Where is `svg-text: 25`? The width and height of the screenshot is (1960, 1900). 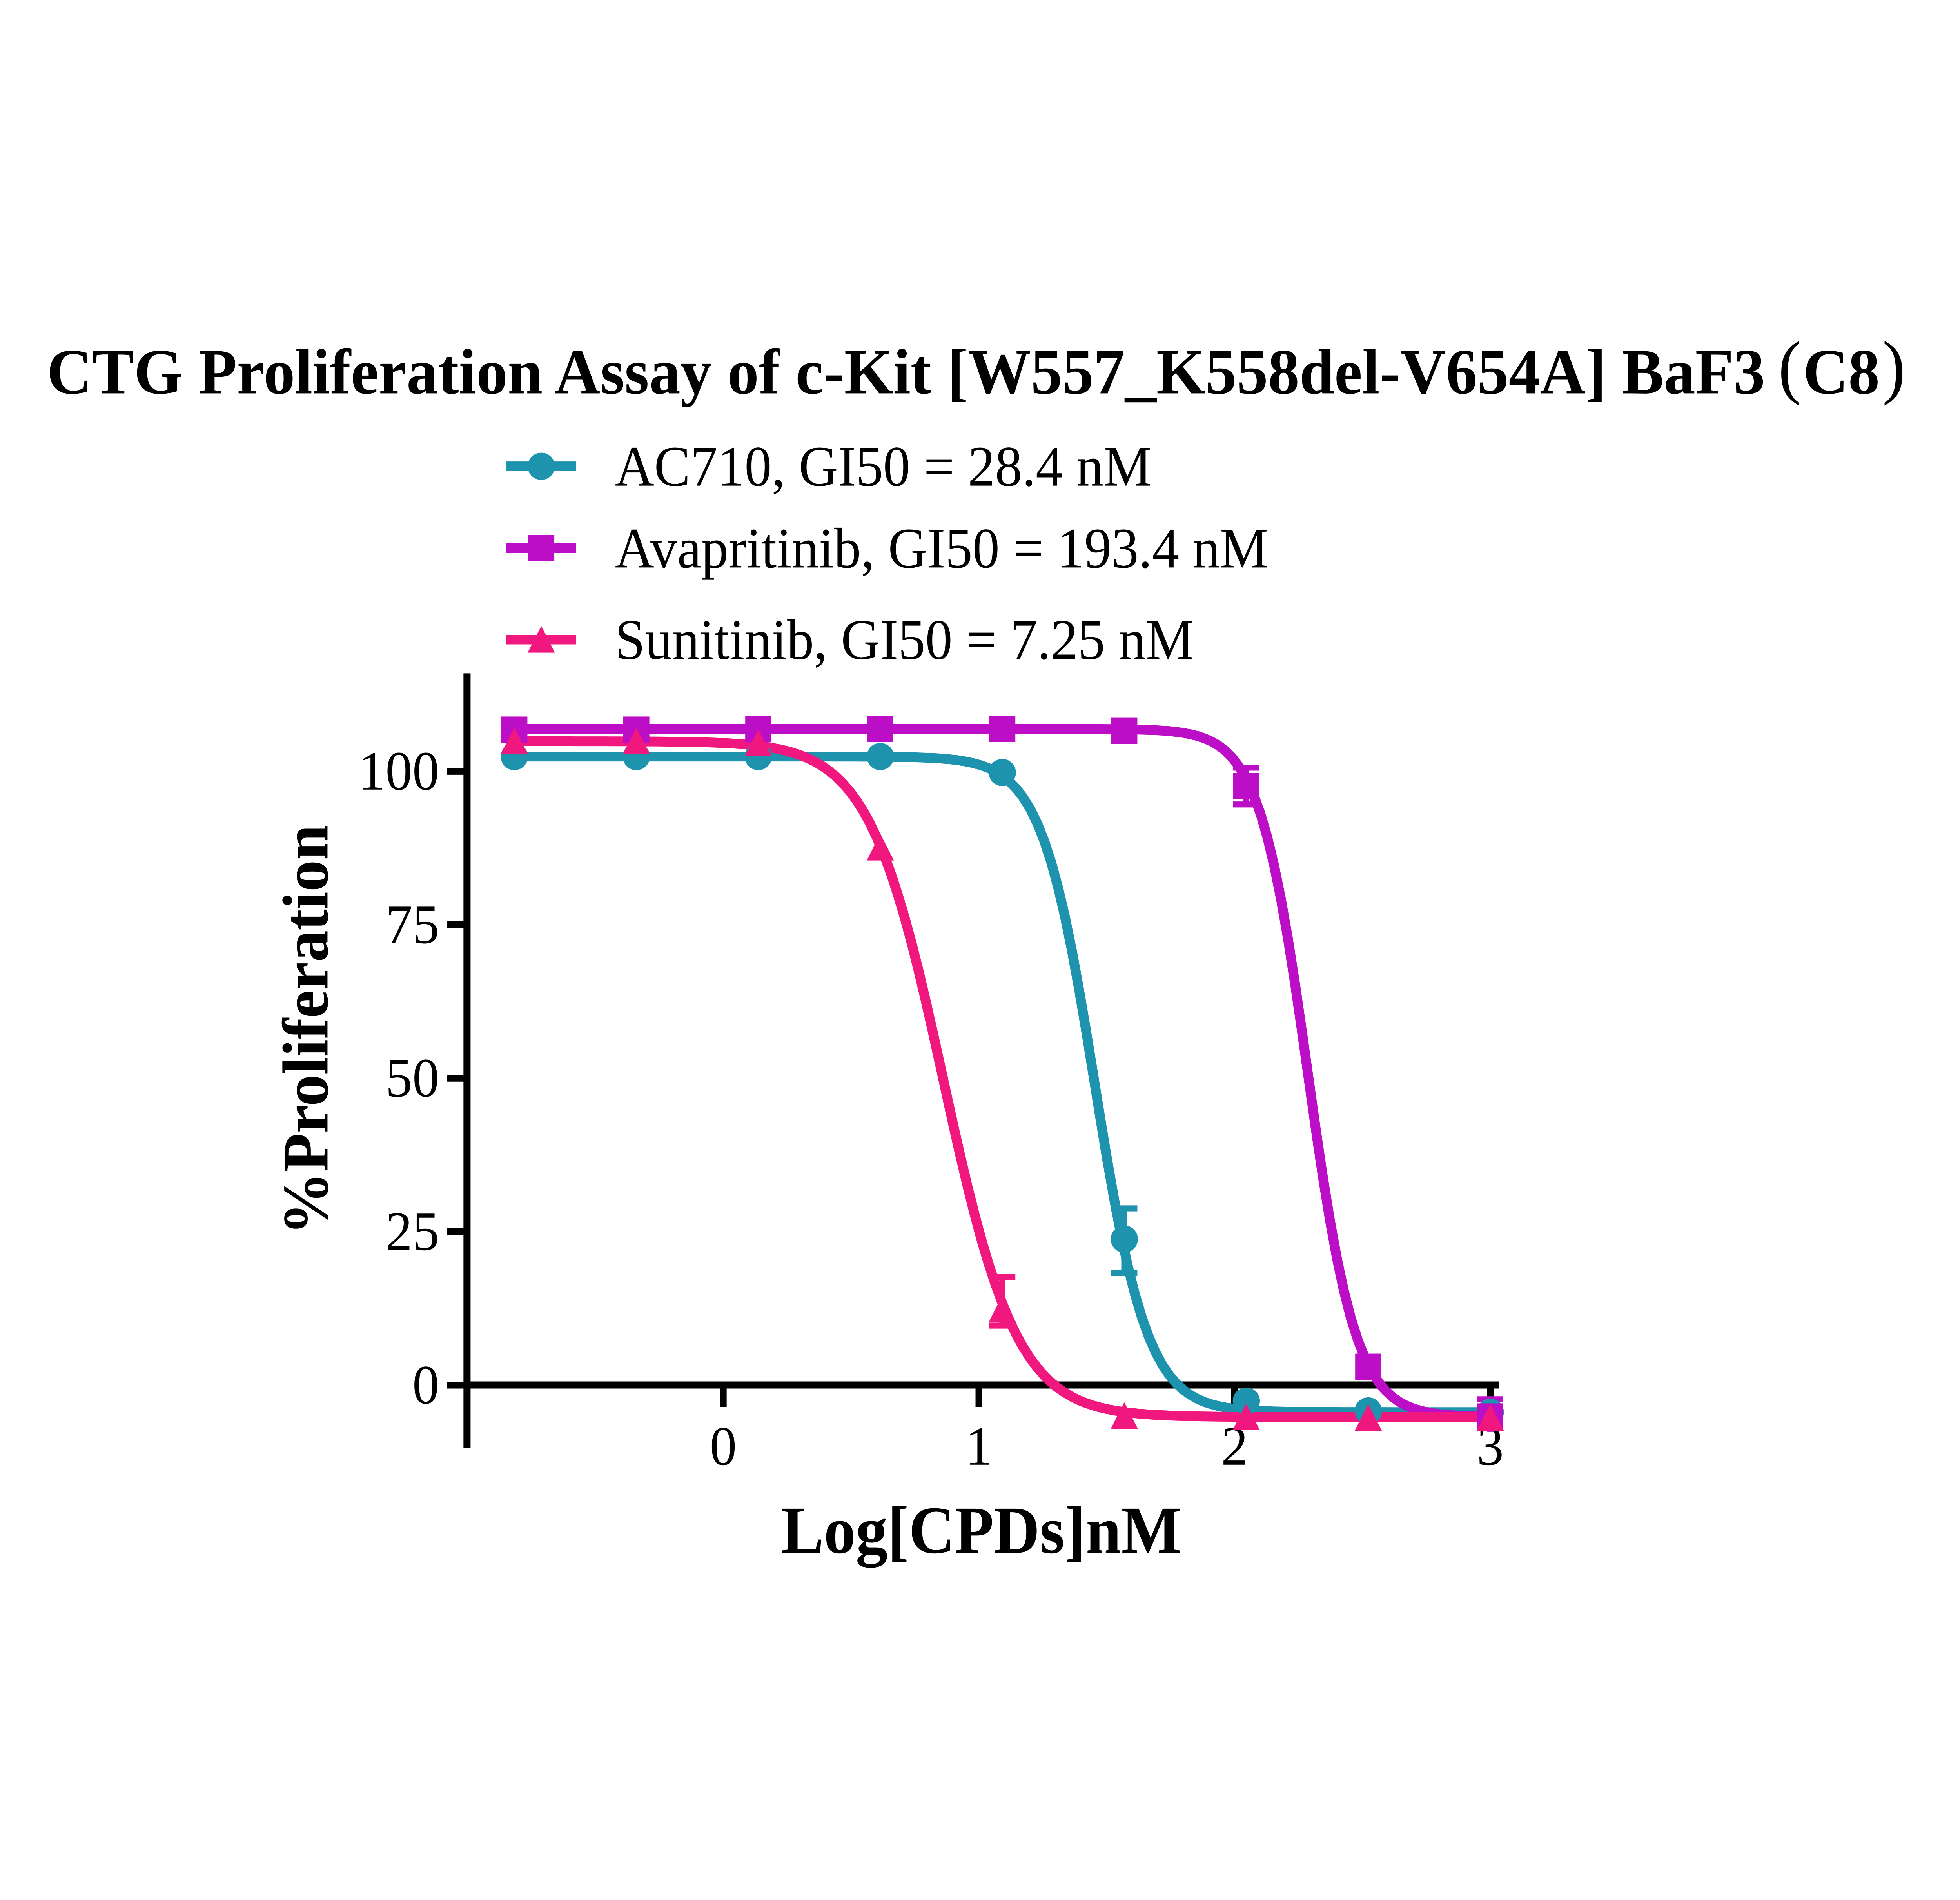 svg-text: 25 is located at coordinates (412, 1232).